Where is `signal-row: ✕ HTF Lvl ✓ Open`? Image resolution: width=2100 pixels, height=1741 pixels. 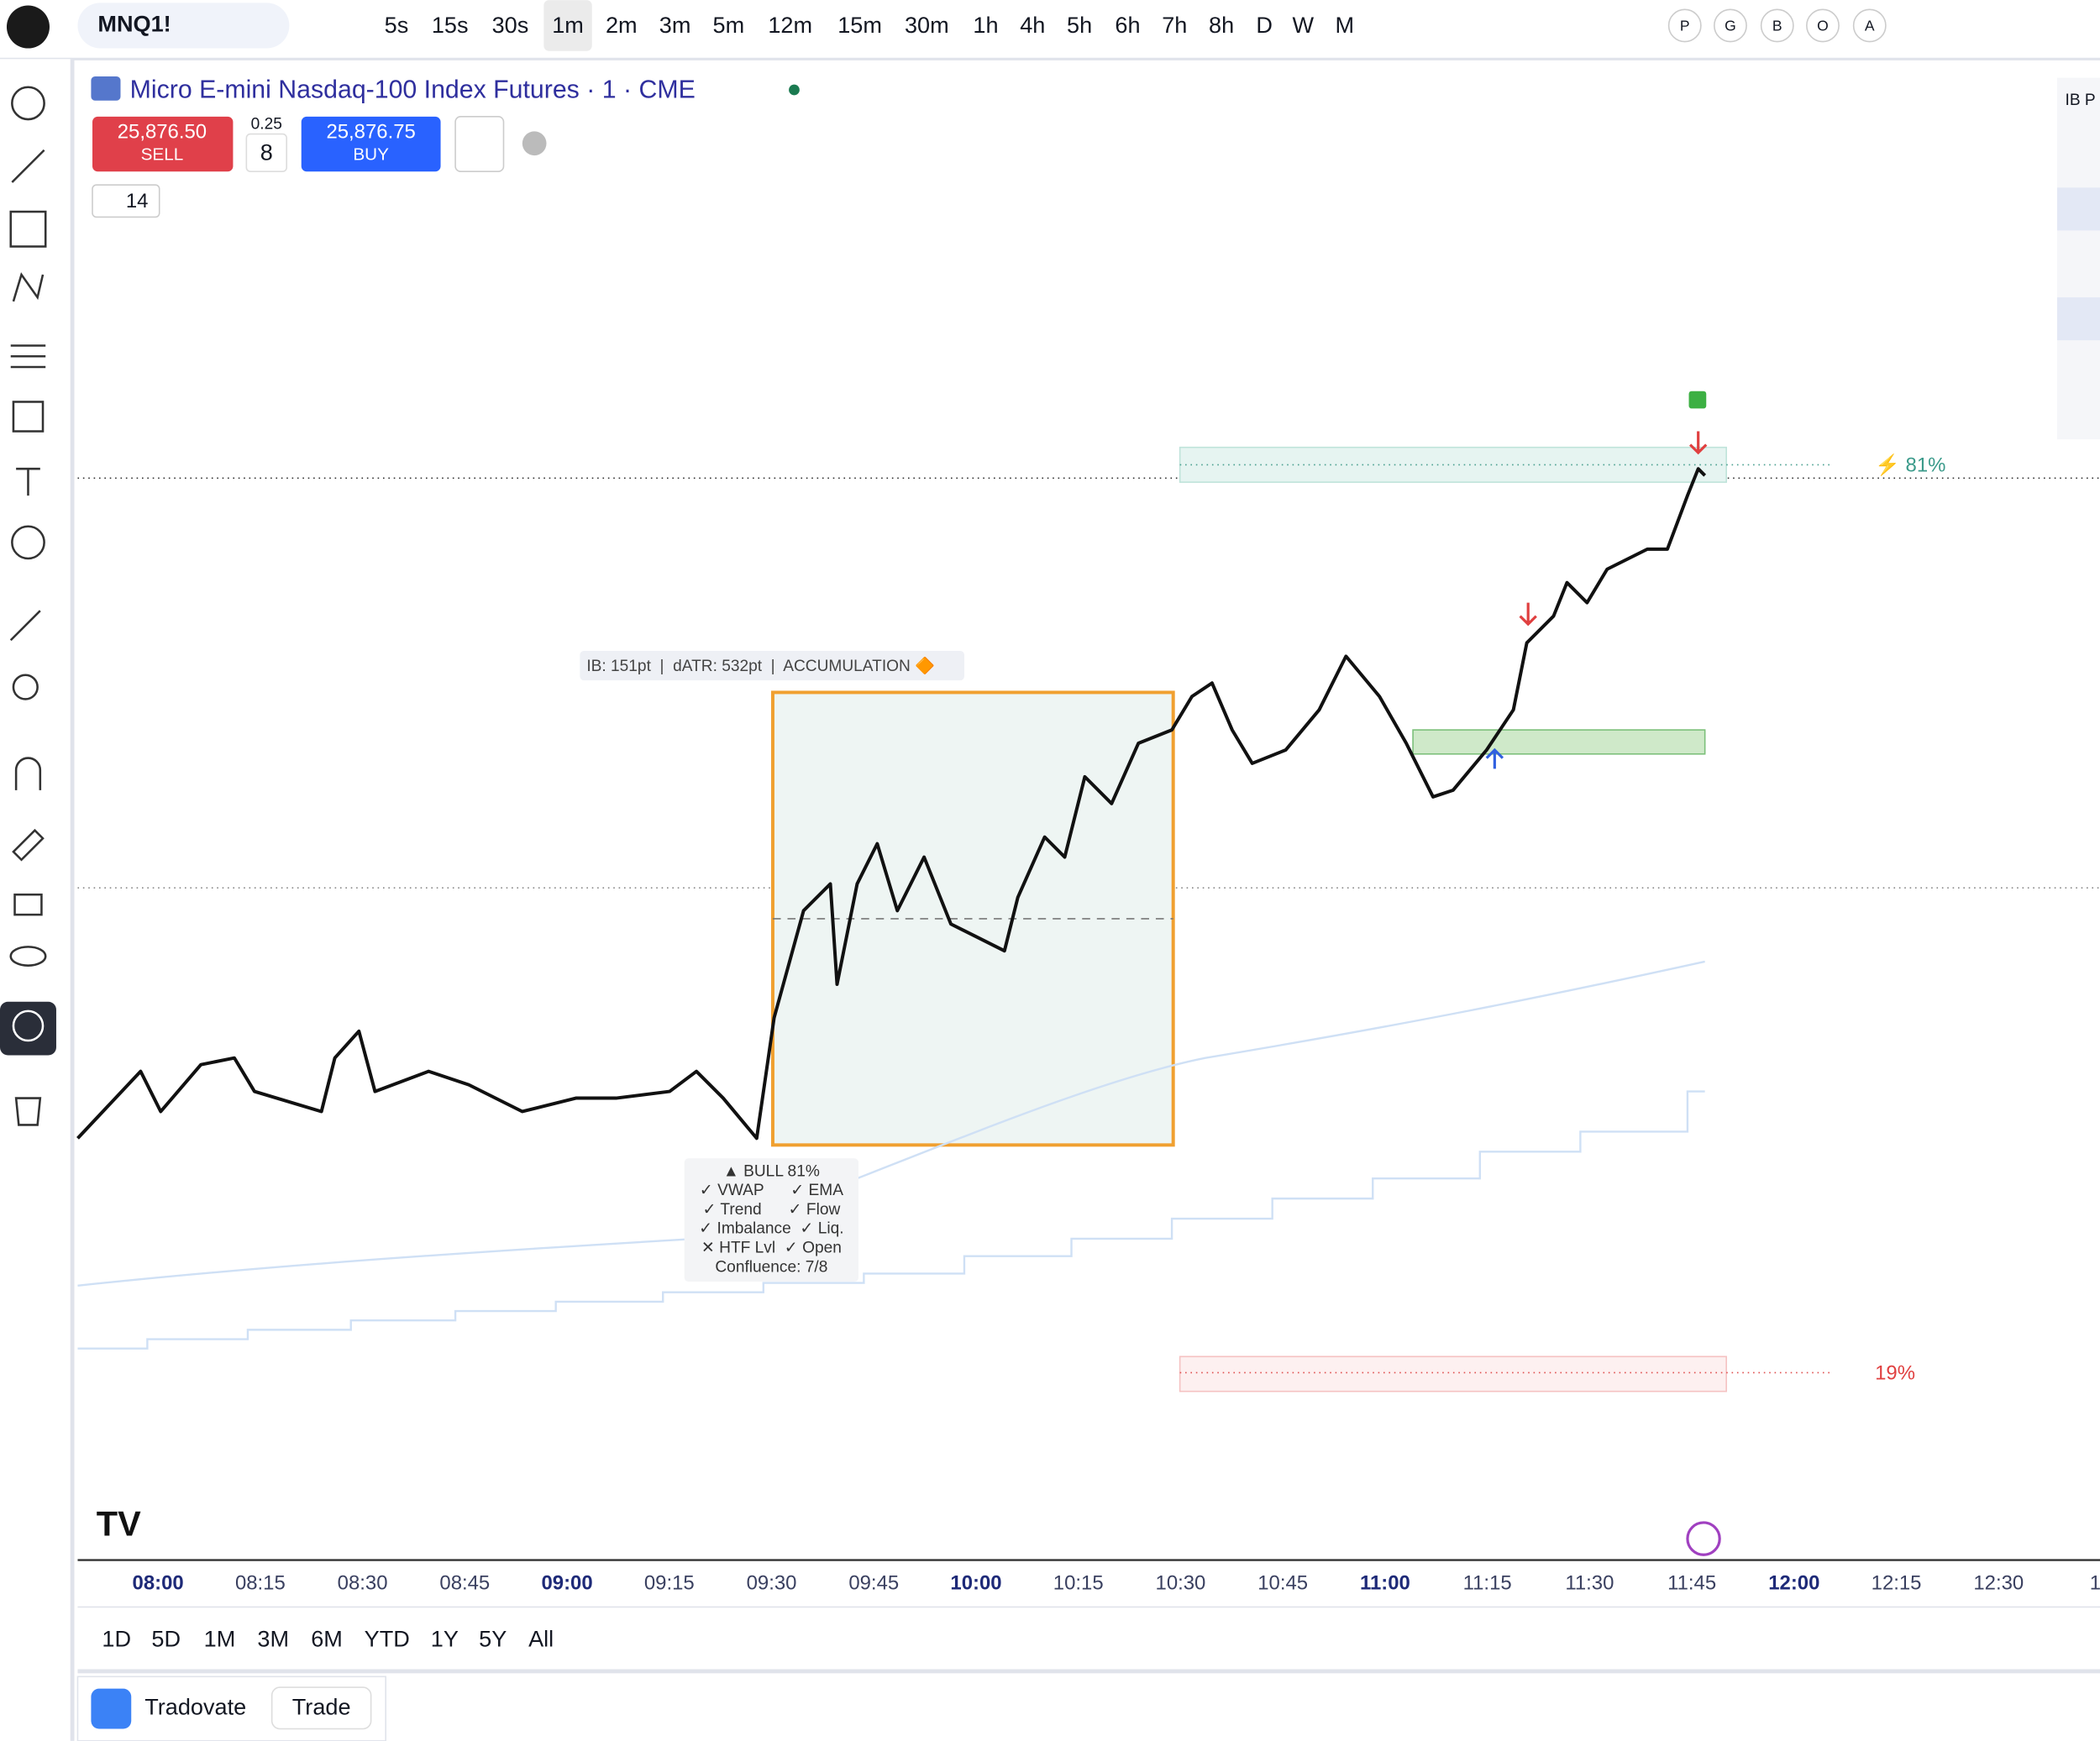 signal-row: ✕ HTF Lvl ✓ Open is located at coordinates (771, 1248).